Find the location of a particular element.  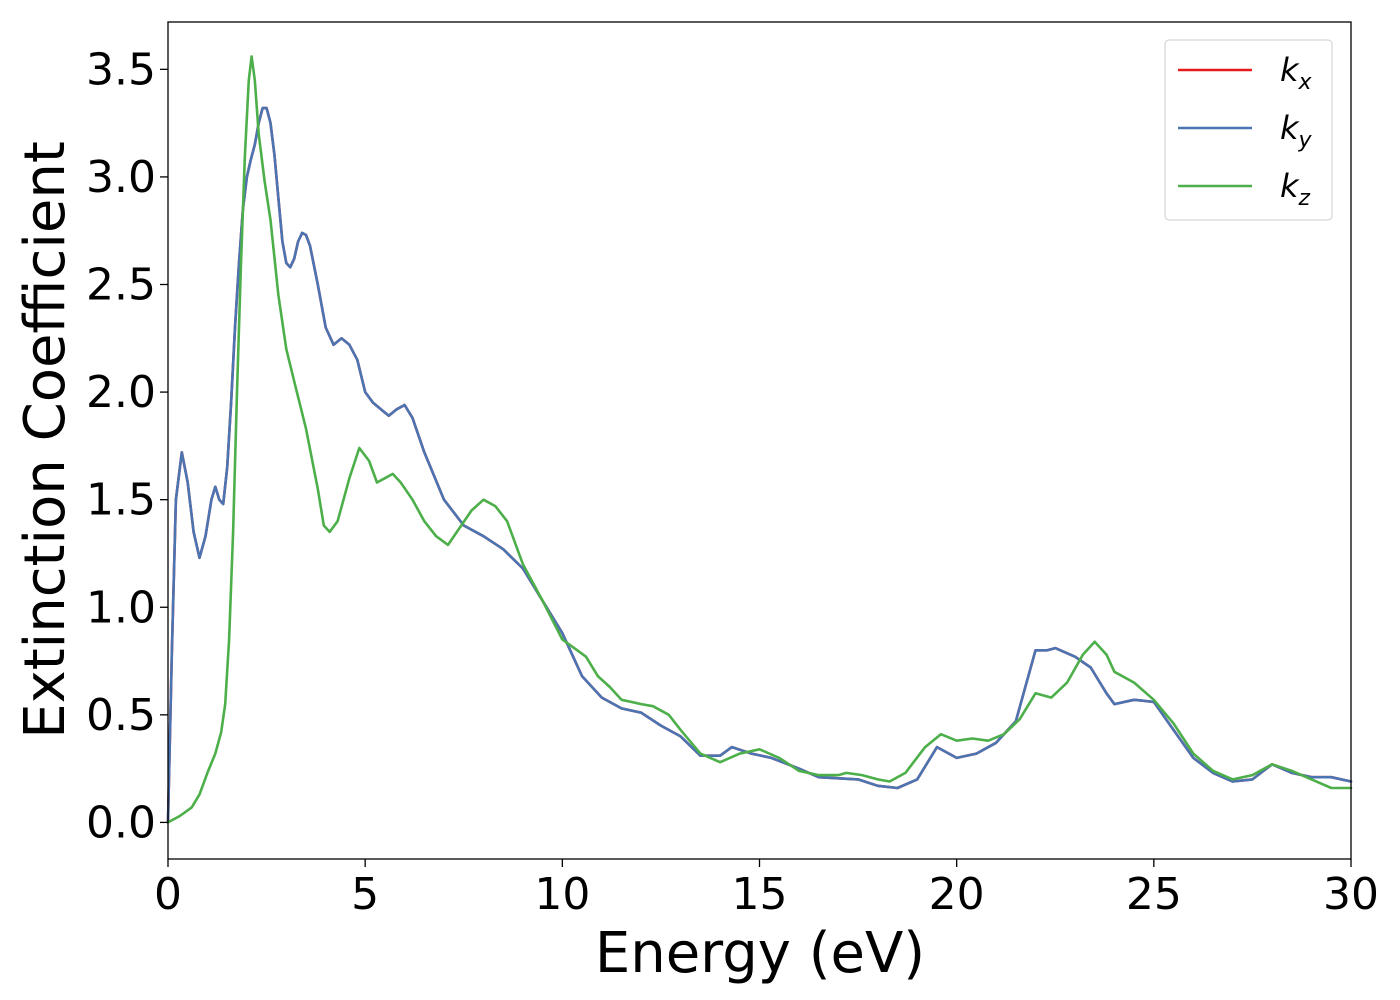

x-tick-label: 15 is located at coordinates (760, 894).